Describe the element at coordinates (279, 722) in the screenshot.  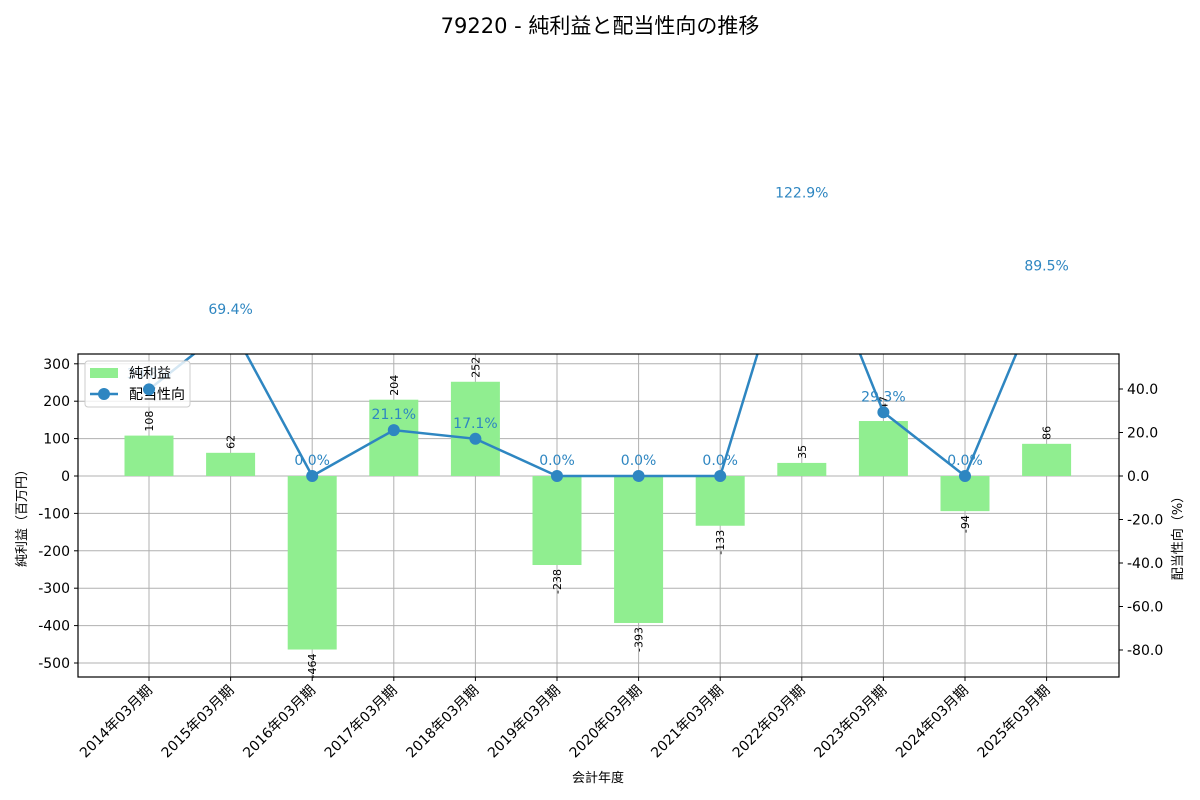
I see `svg-text: 2016年03月期` at that location.